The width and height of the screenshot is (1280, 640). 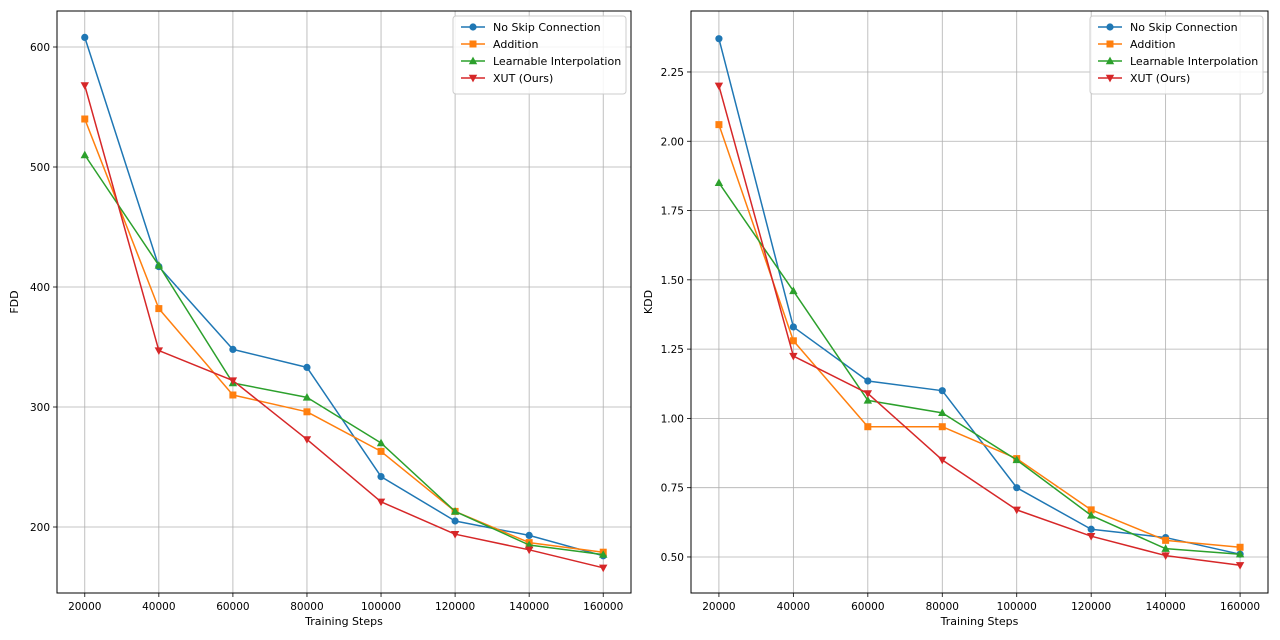 What do you see at coordinates (793, 607) in the screenshot?
I see `kdd-x-tick-label: 40000` at bounding box center [793, 607].